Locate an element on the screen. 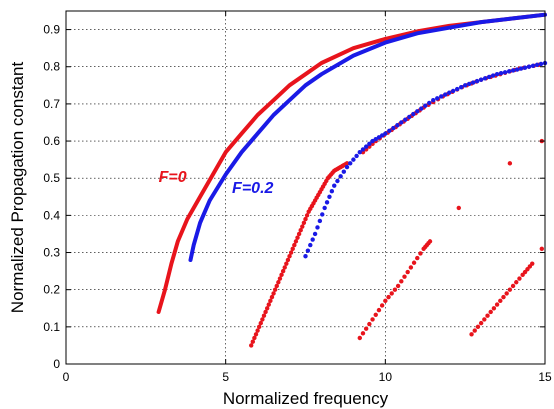 Image resolution: width=554 pixels, height=409 pixels. annotations: F=0 F=0.2 is located at coordinates (216, 183).